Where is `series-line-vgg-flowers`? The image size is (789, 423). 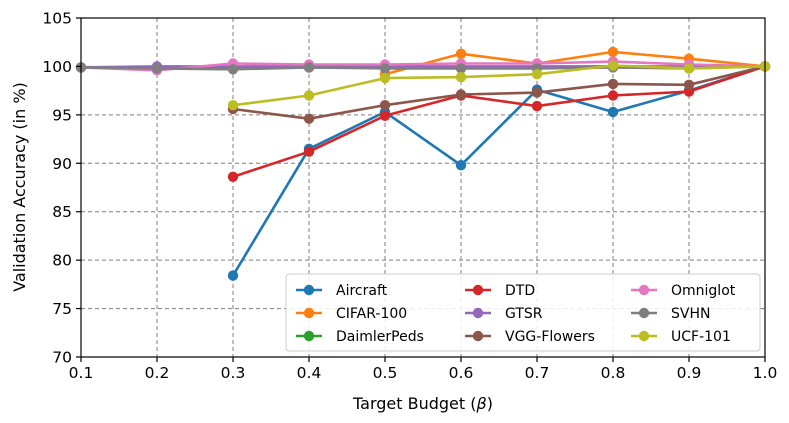 series-line-vgg-flowers is located at coordinates (499, 92).